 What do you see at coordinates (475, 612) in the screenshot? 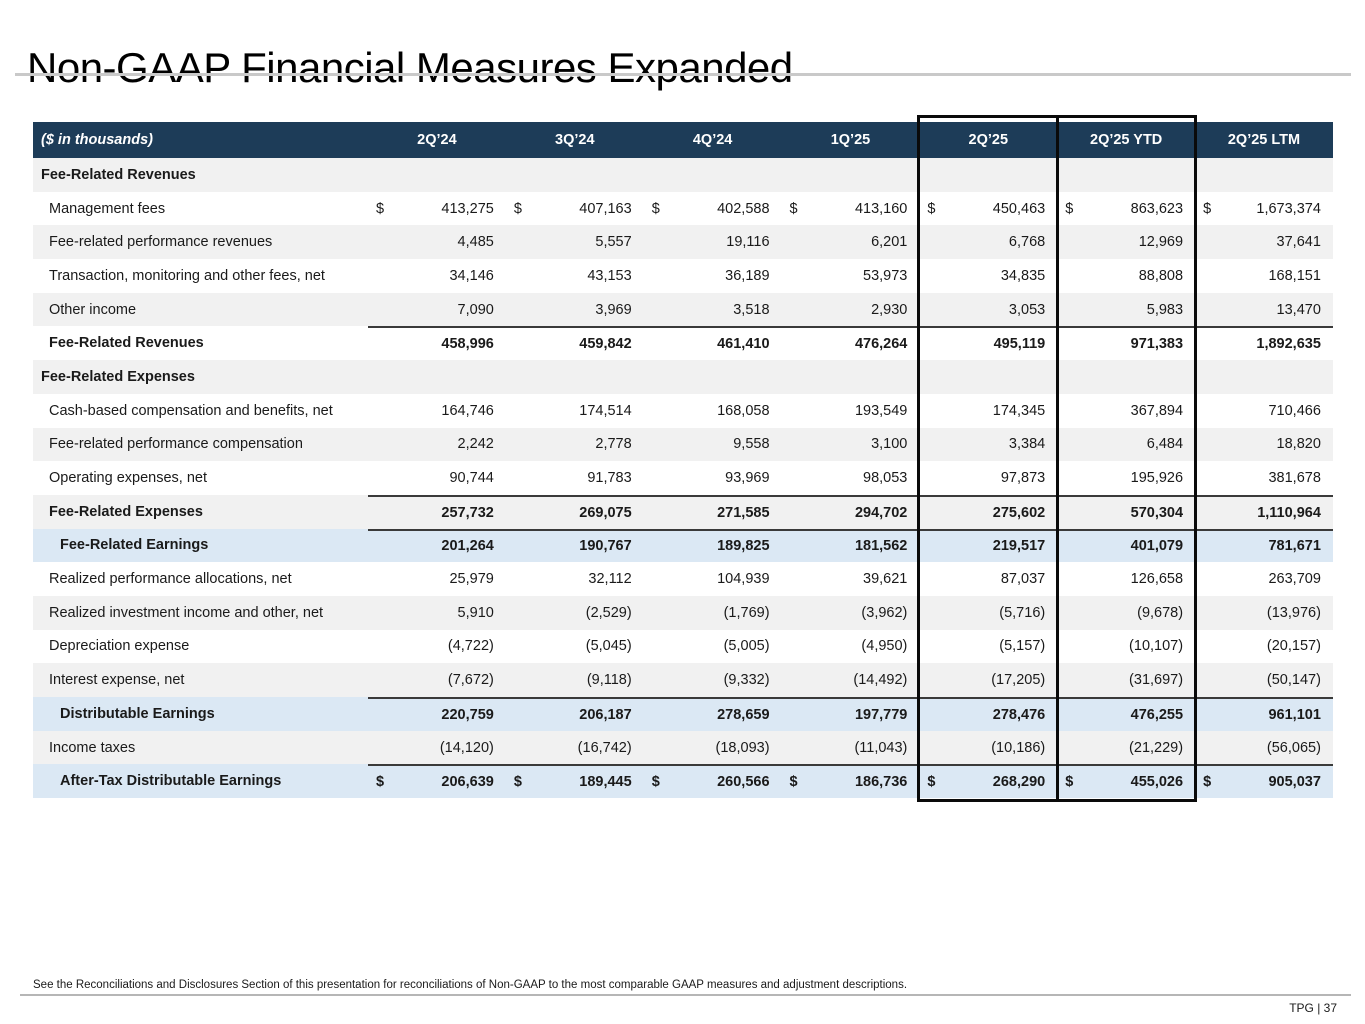
I see `cell-value: 5,910` at bounding box center [475, 612].